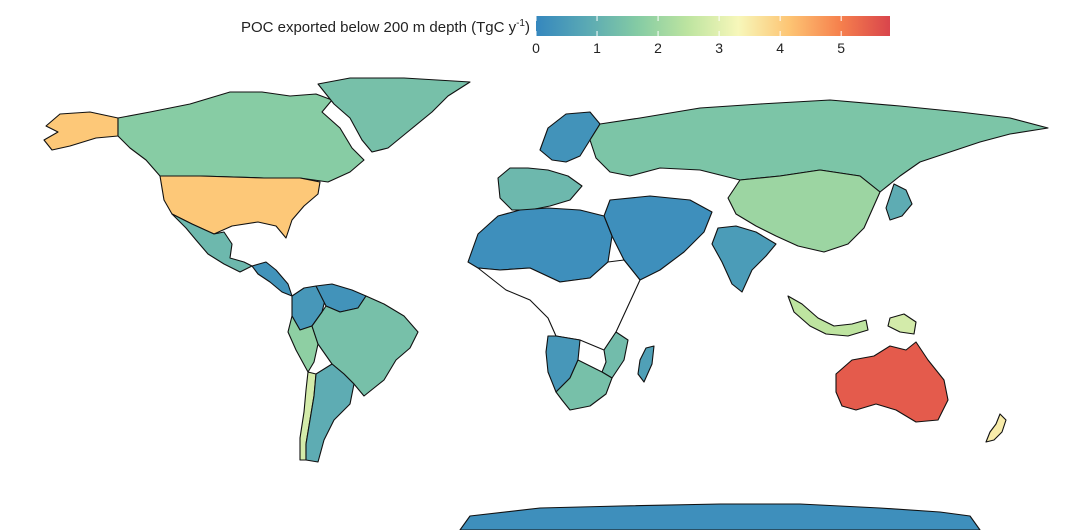 This screenshot has width=1072, height=530. What do you see at coordinates (303, 344) in the screenshot?
I see `region-peru` at bounding box center [303, 344].